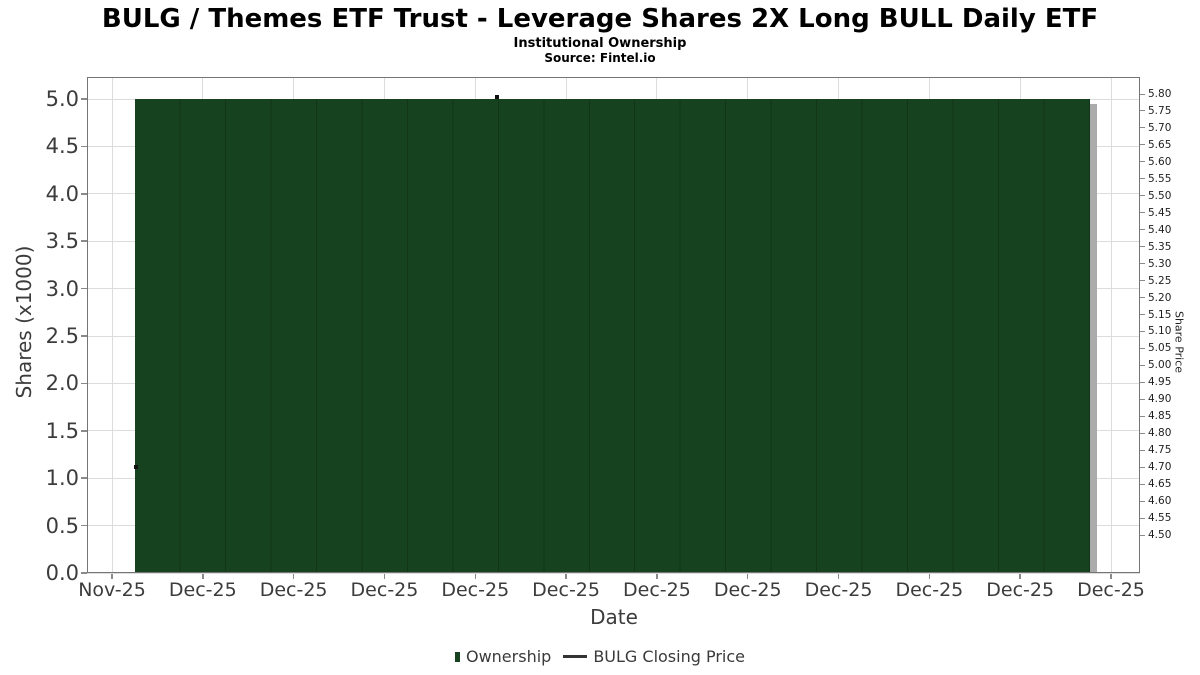  What do you see at coordinates (1160, 110) in the screenshot?
I see `y-right-tick-label: 5.75` at bounding box center [1160, 110].